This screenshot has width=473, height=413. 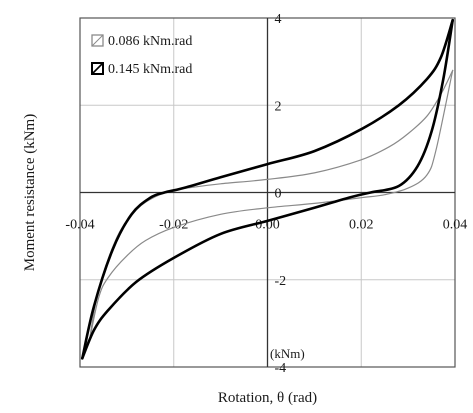 What do you see at coordinates (455, 225) in the screenshot?
I see `x-tick-label: 0.04` at bounding box center [455, 225].